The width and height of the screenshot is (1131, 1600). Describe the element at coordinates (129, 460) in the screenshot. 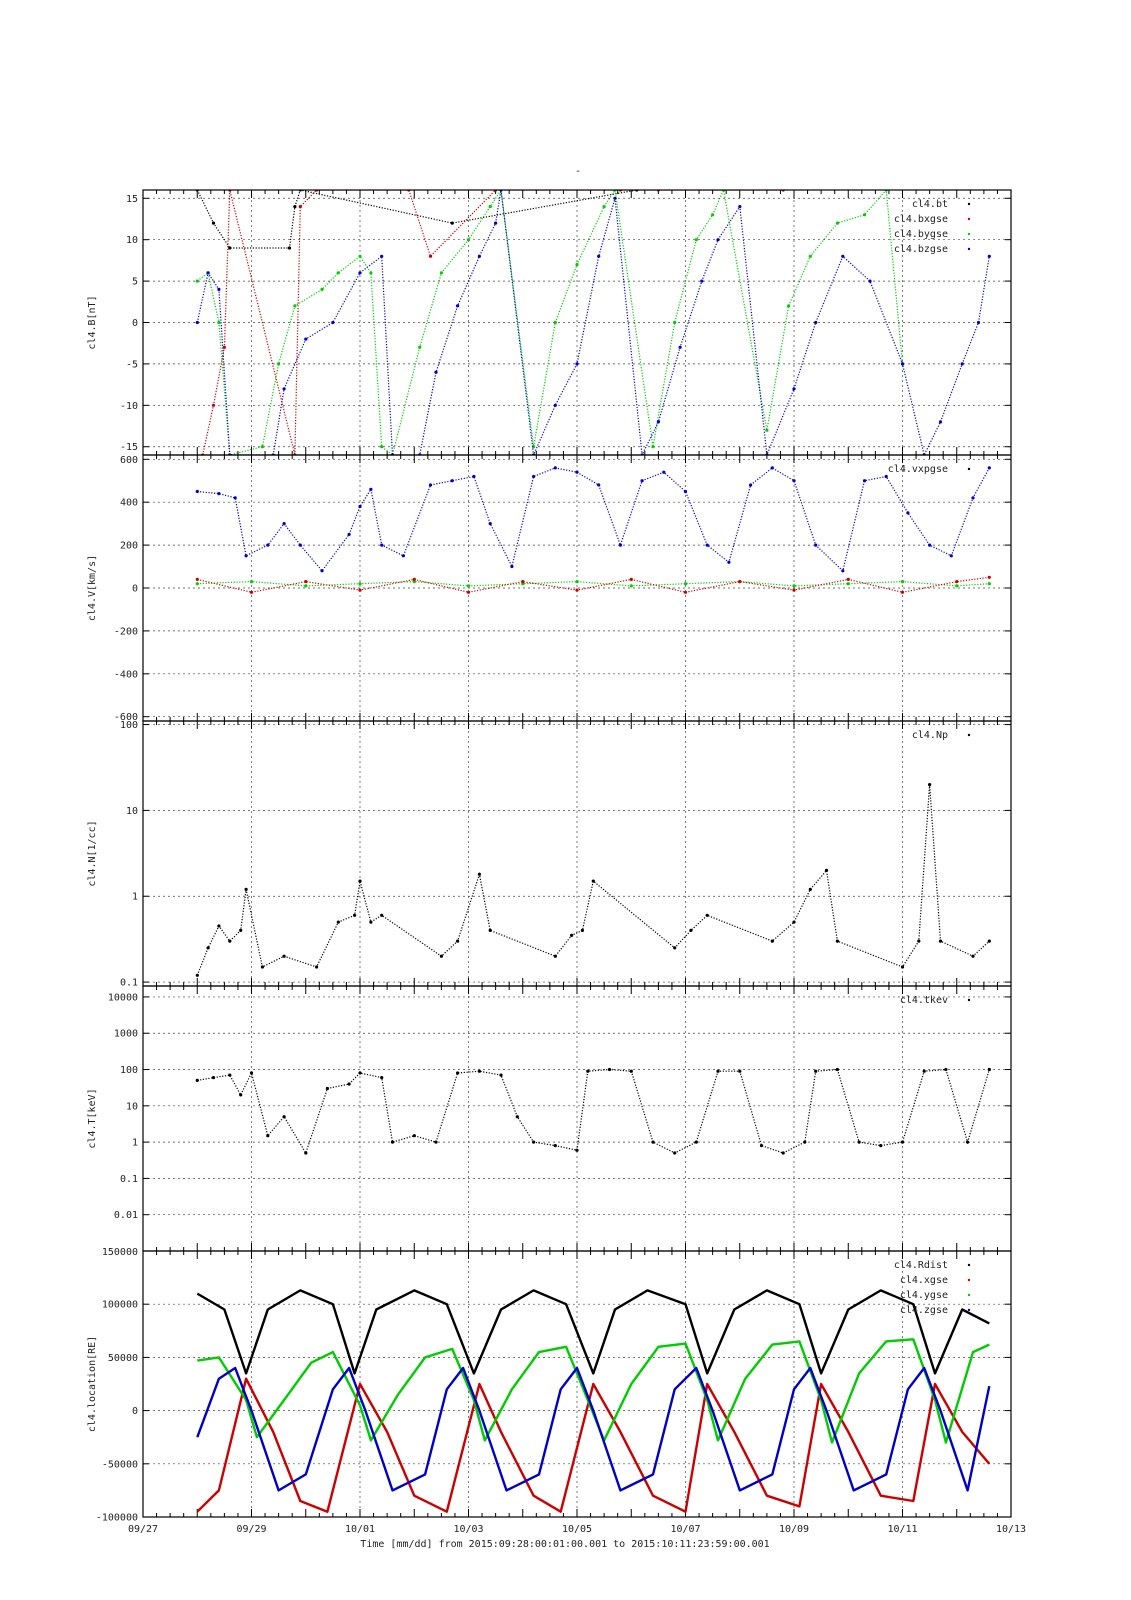

I see `y-tick-label: 600` at that location.